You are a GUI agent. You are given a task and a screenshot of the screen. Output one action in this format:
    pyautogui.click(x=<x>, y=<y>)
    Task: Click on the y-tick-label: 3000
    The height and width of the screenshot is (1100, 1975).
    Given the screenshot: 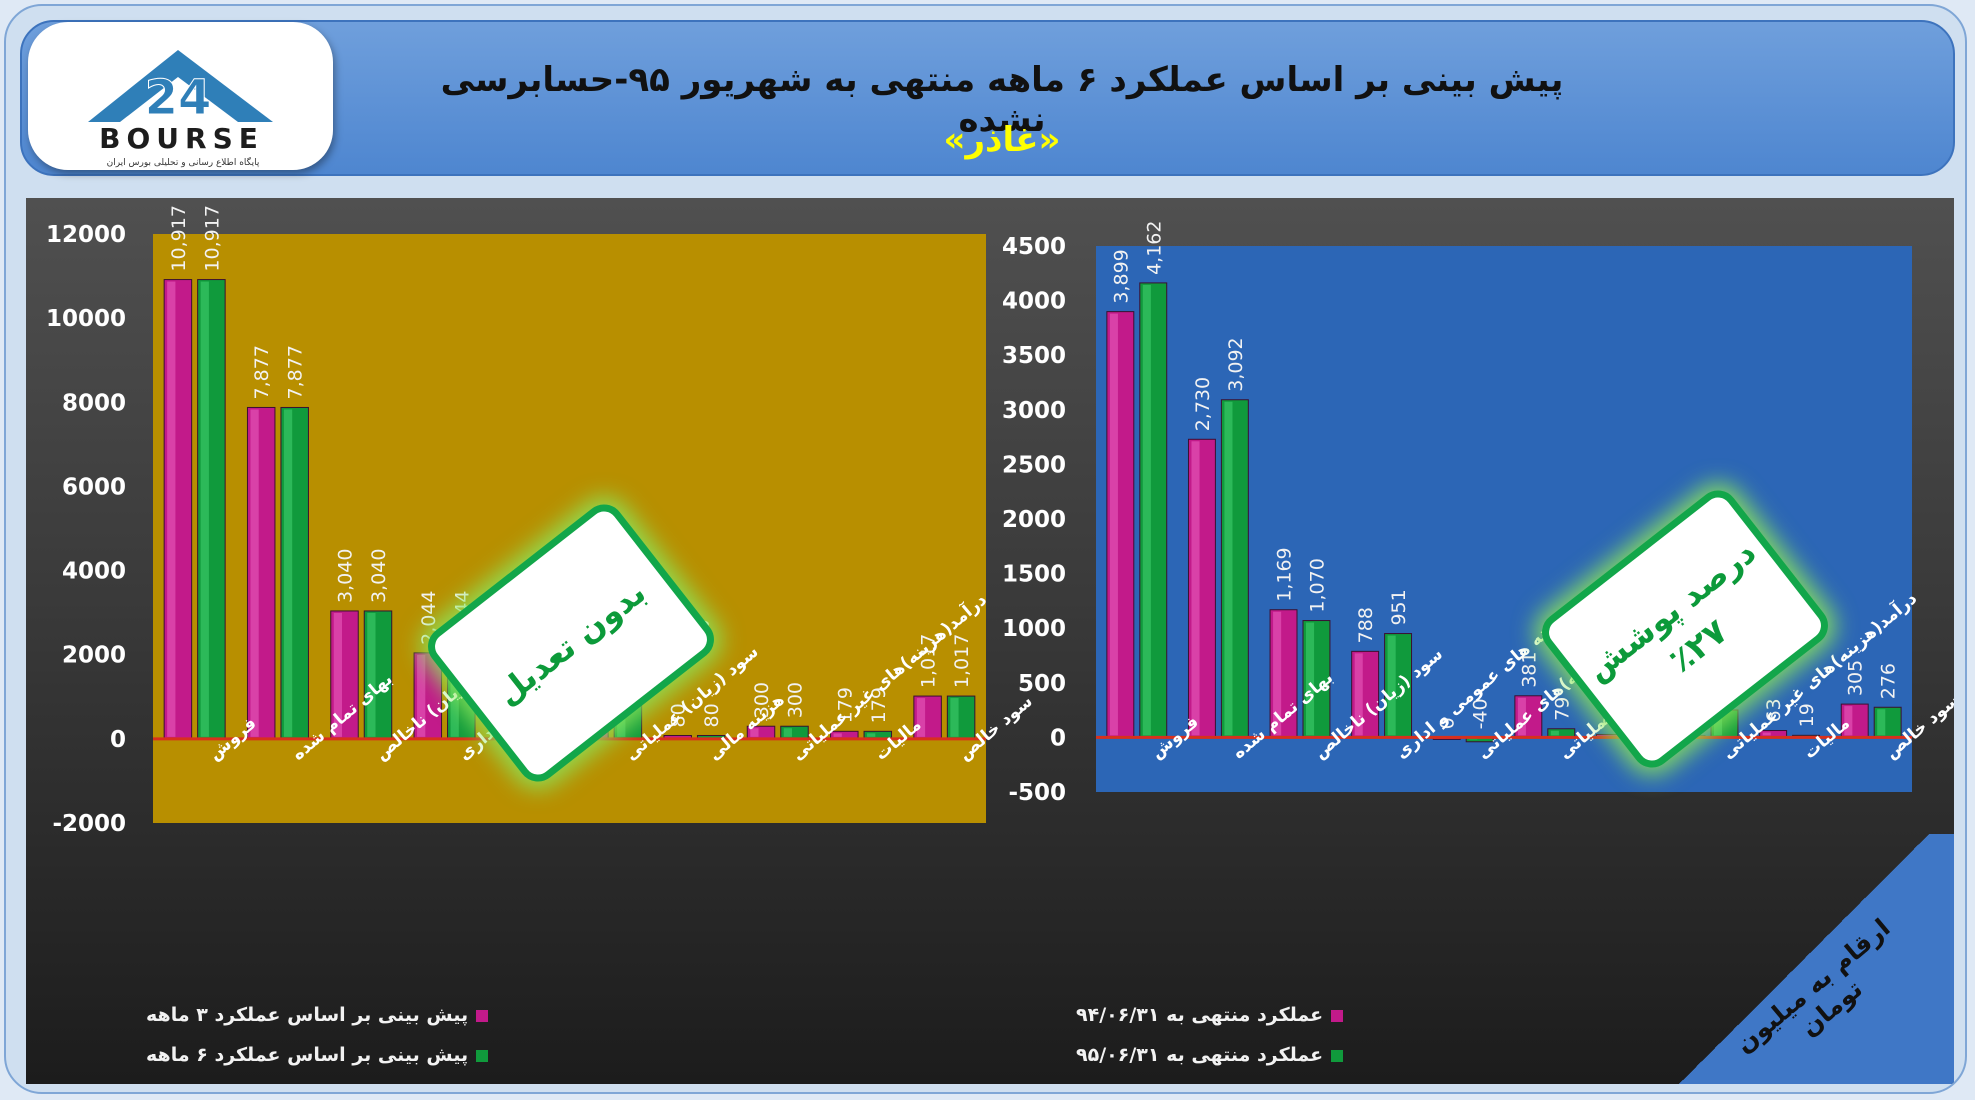 What is the action you would take?
    pyautogui.click(x=1034, y=411)
    